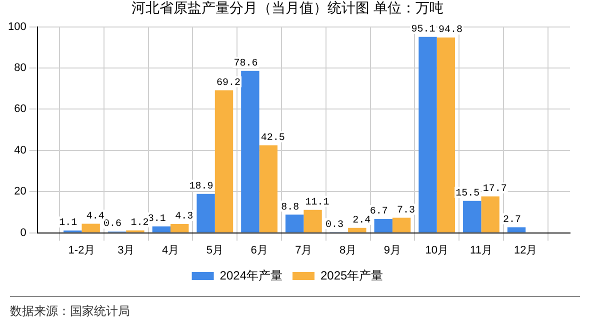 The height and width of the screenshot is (330, 590). Describe the element at coordinates (95, 216) in the screenshot. I see `data-label: 4.4` at that location.